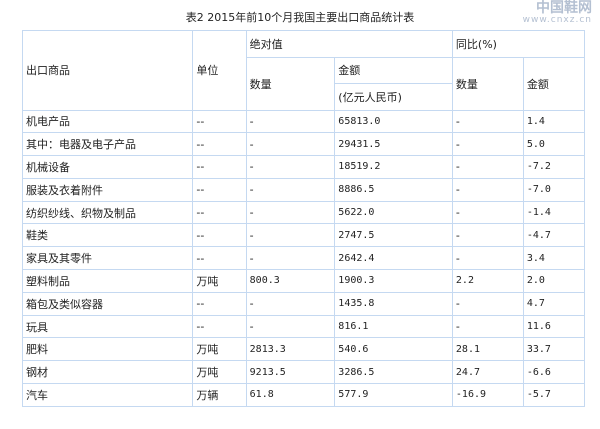  What do you see at coordinates (349, 44) in the screenshot?
I see `header-absolute: 绝对值` at bounding box center [349, 44].